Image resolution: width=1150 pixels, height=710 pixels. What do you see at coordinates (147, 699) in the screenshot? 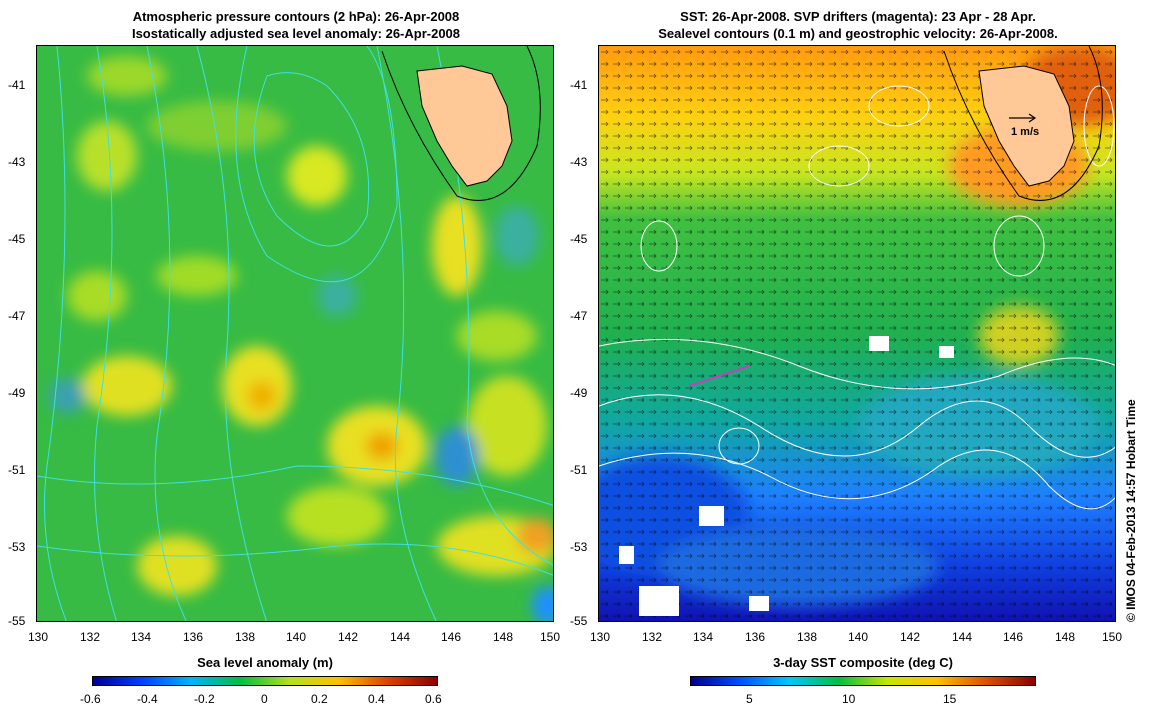
I see `colorbar-tick: -0.4` at bounding box center [147, 699].